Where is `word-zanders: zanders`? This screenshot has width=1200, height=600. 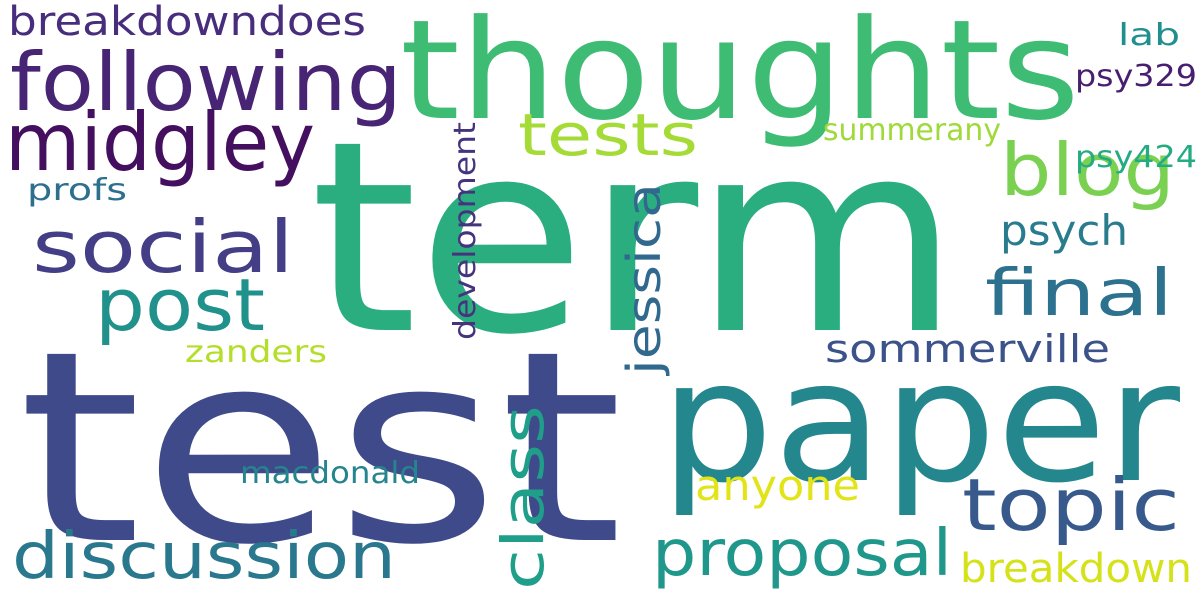 word-zanders: zanders is located at coordinates (256, 352).